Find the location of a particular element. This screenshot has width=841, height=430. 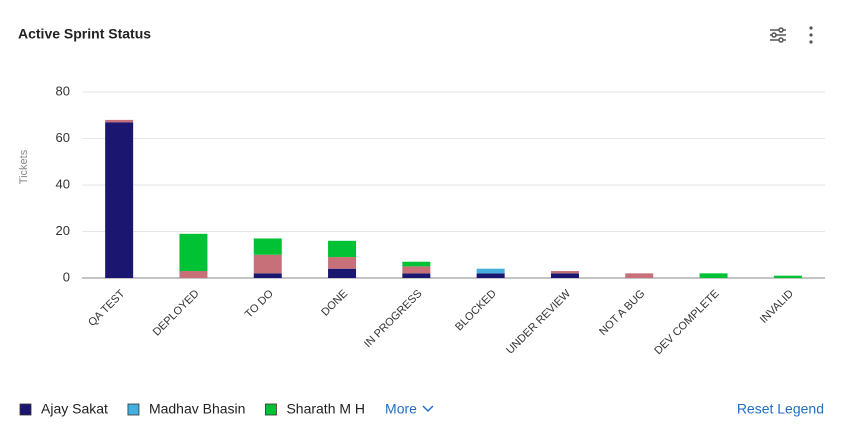

x-tick-label: NOT A BUG is located at coordinates (622, 313).